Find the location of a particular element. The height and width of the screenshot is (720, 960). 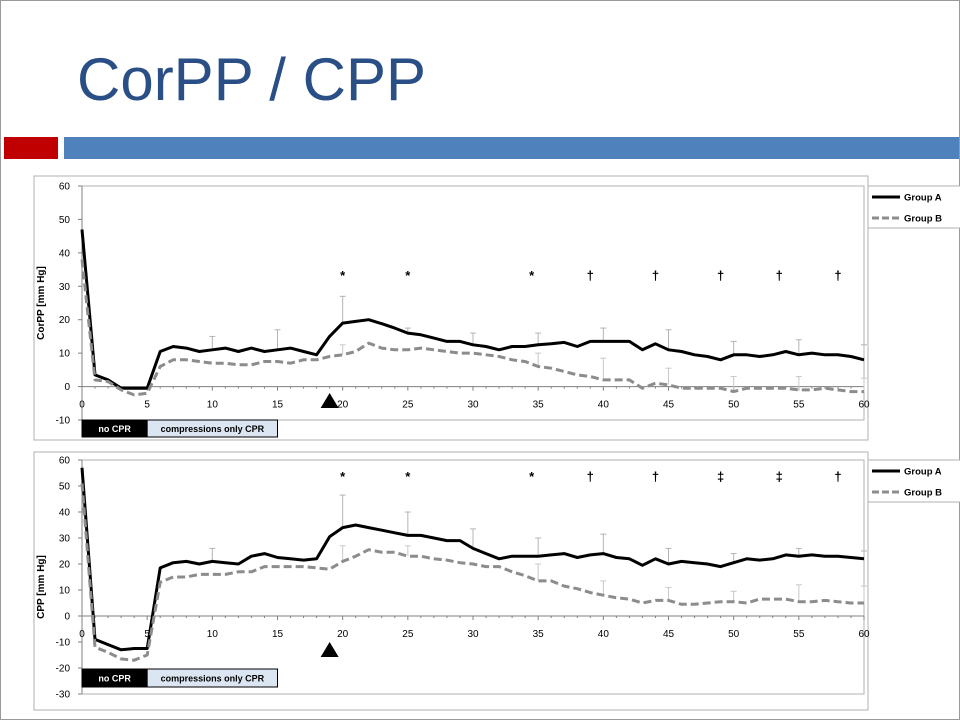

y-tick-label: -20 is located at coordinates (63, 669).